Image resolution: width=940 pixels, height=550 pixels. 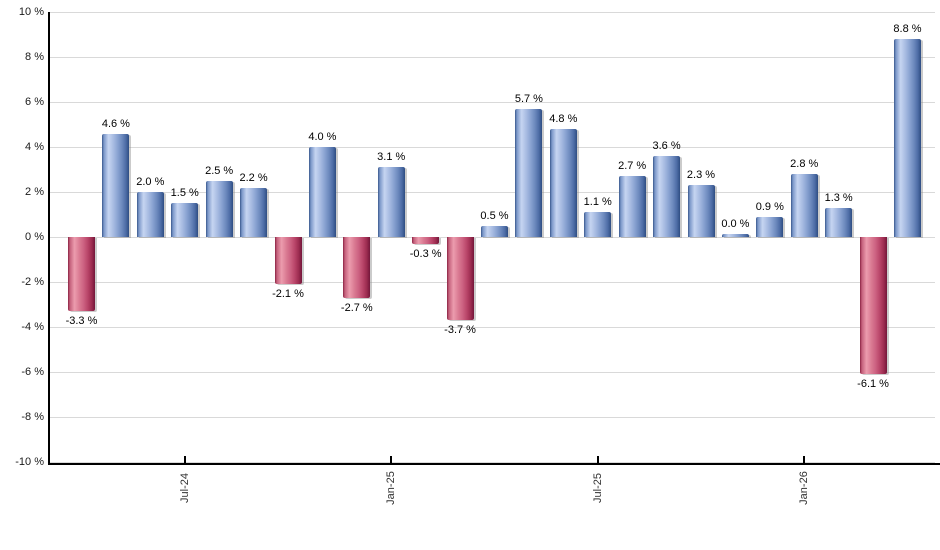 I want to click on bar-value-label: 2.0 %, so click(x=150, y=182).